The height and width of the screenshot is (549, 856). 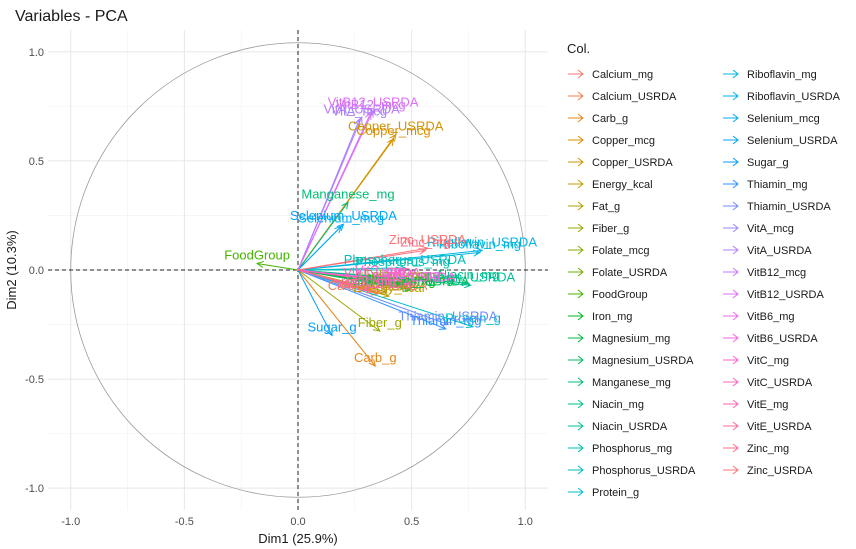 I want to click on point-label-vite_mg: VitE_mg, so click(x=370, y=281).